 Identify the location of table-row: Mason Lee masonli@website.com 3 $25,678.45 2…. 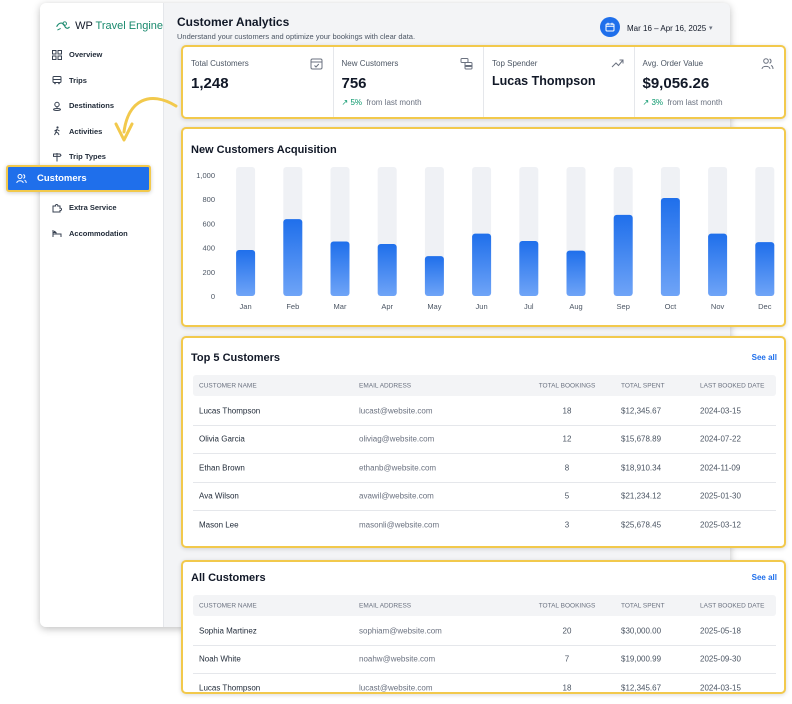
(484, 525).